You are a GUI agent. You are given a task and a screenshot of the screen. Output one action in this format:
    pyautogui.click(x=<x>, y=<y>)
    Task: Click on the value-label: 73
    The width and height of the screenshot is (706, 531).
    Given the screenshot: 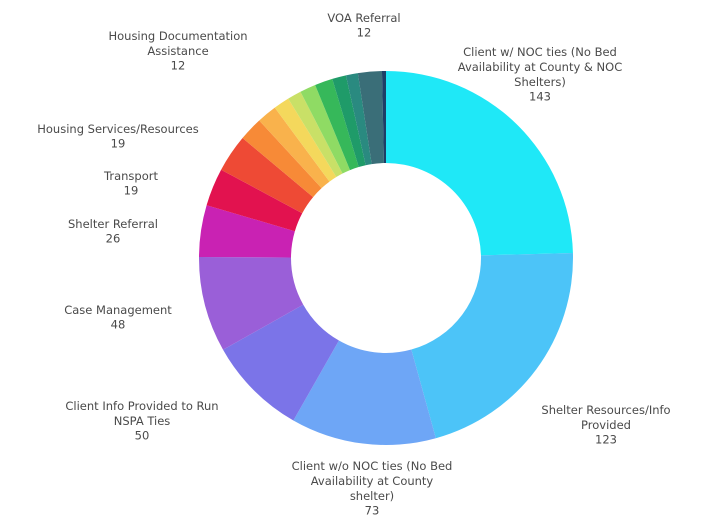 What is the action you would take?
    pyautogui.click(x=372, y=511)
    